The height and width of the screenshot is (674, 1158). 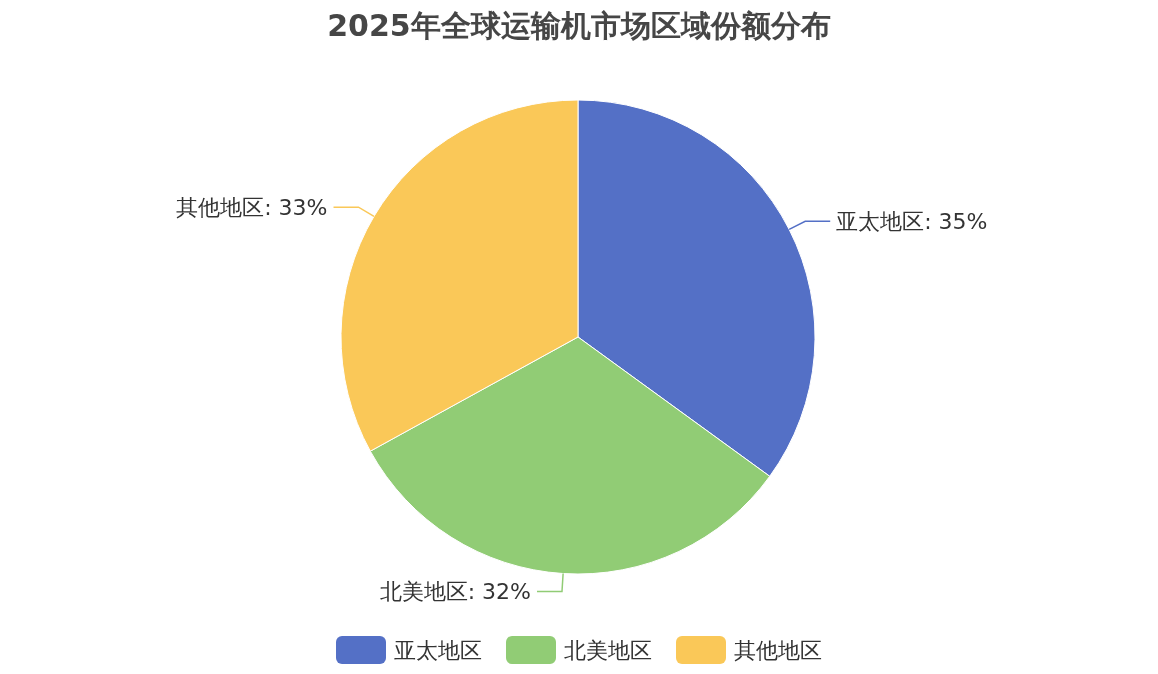 I want to click on slice-label: 其他地区, so click(x=220, y=208).